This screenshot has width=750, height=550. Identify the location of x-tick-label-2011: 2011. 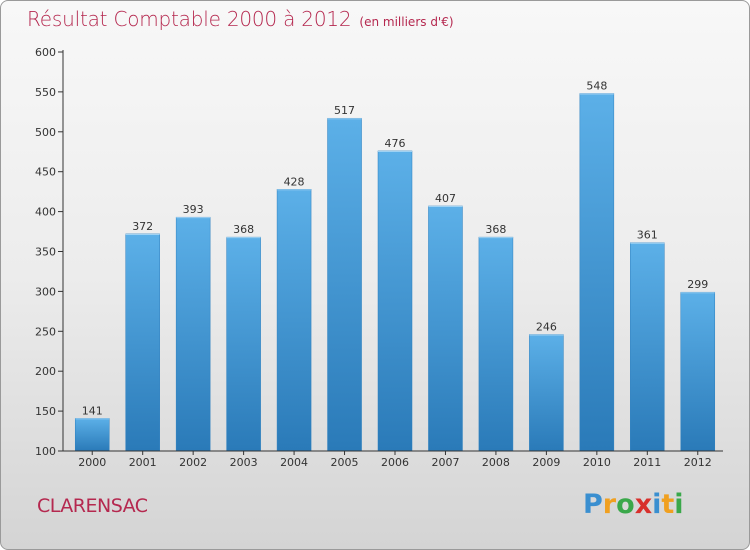
(647, 462).